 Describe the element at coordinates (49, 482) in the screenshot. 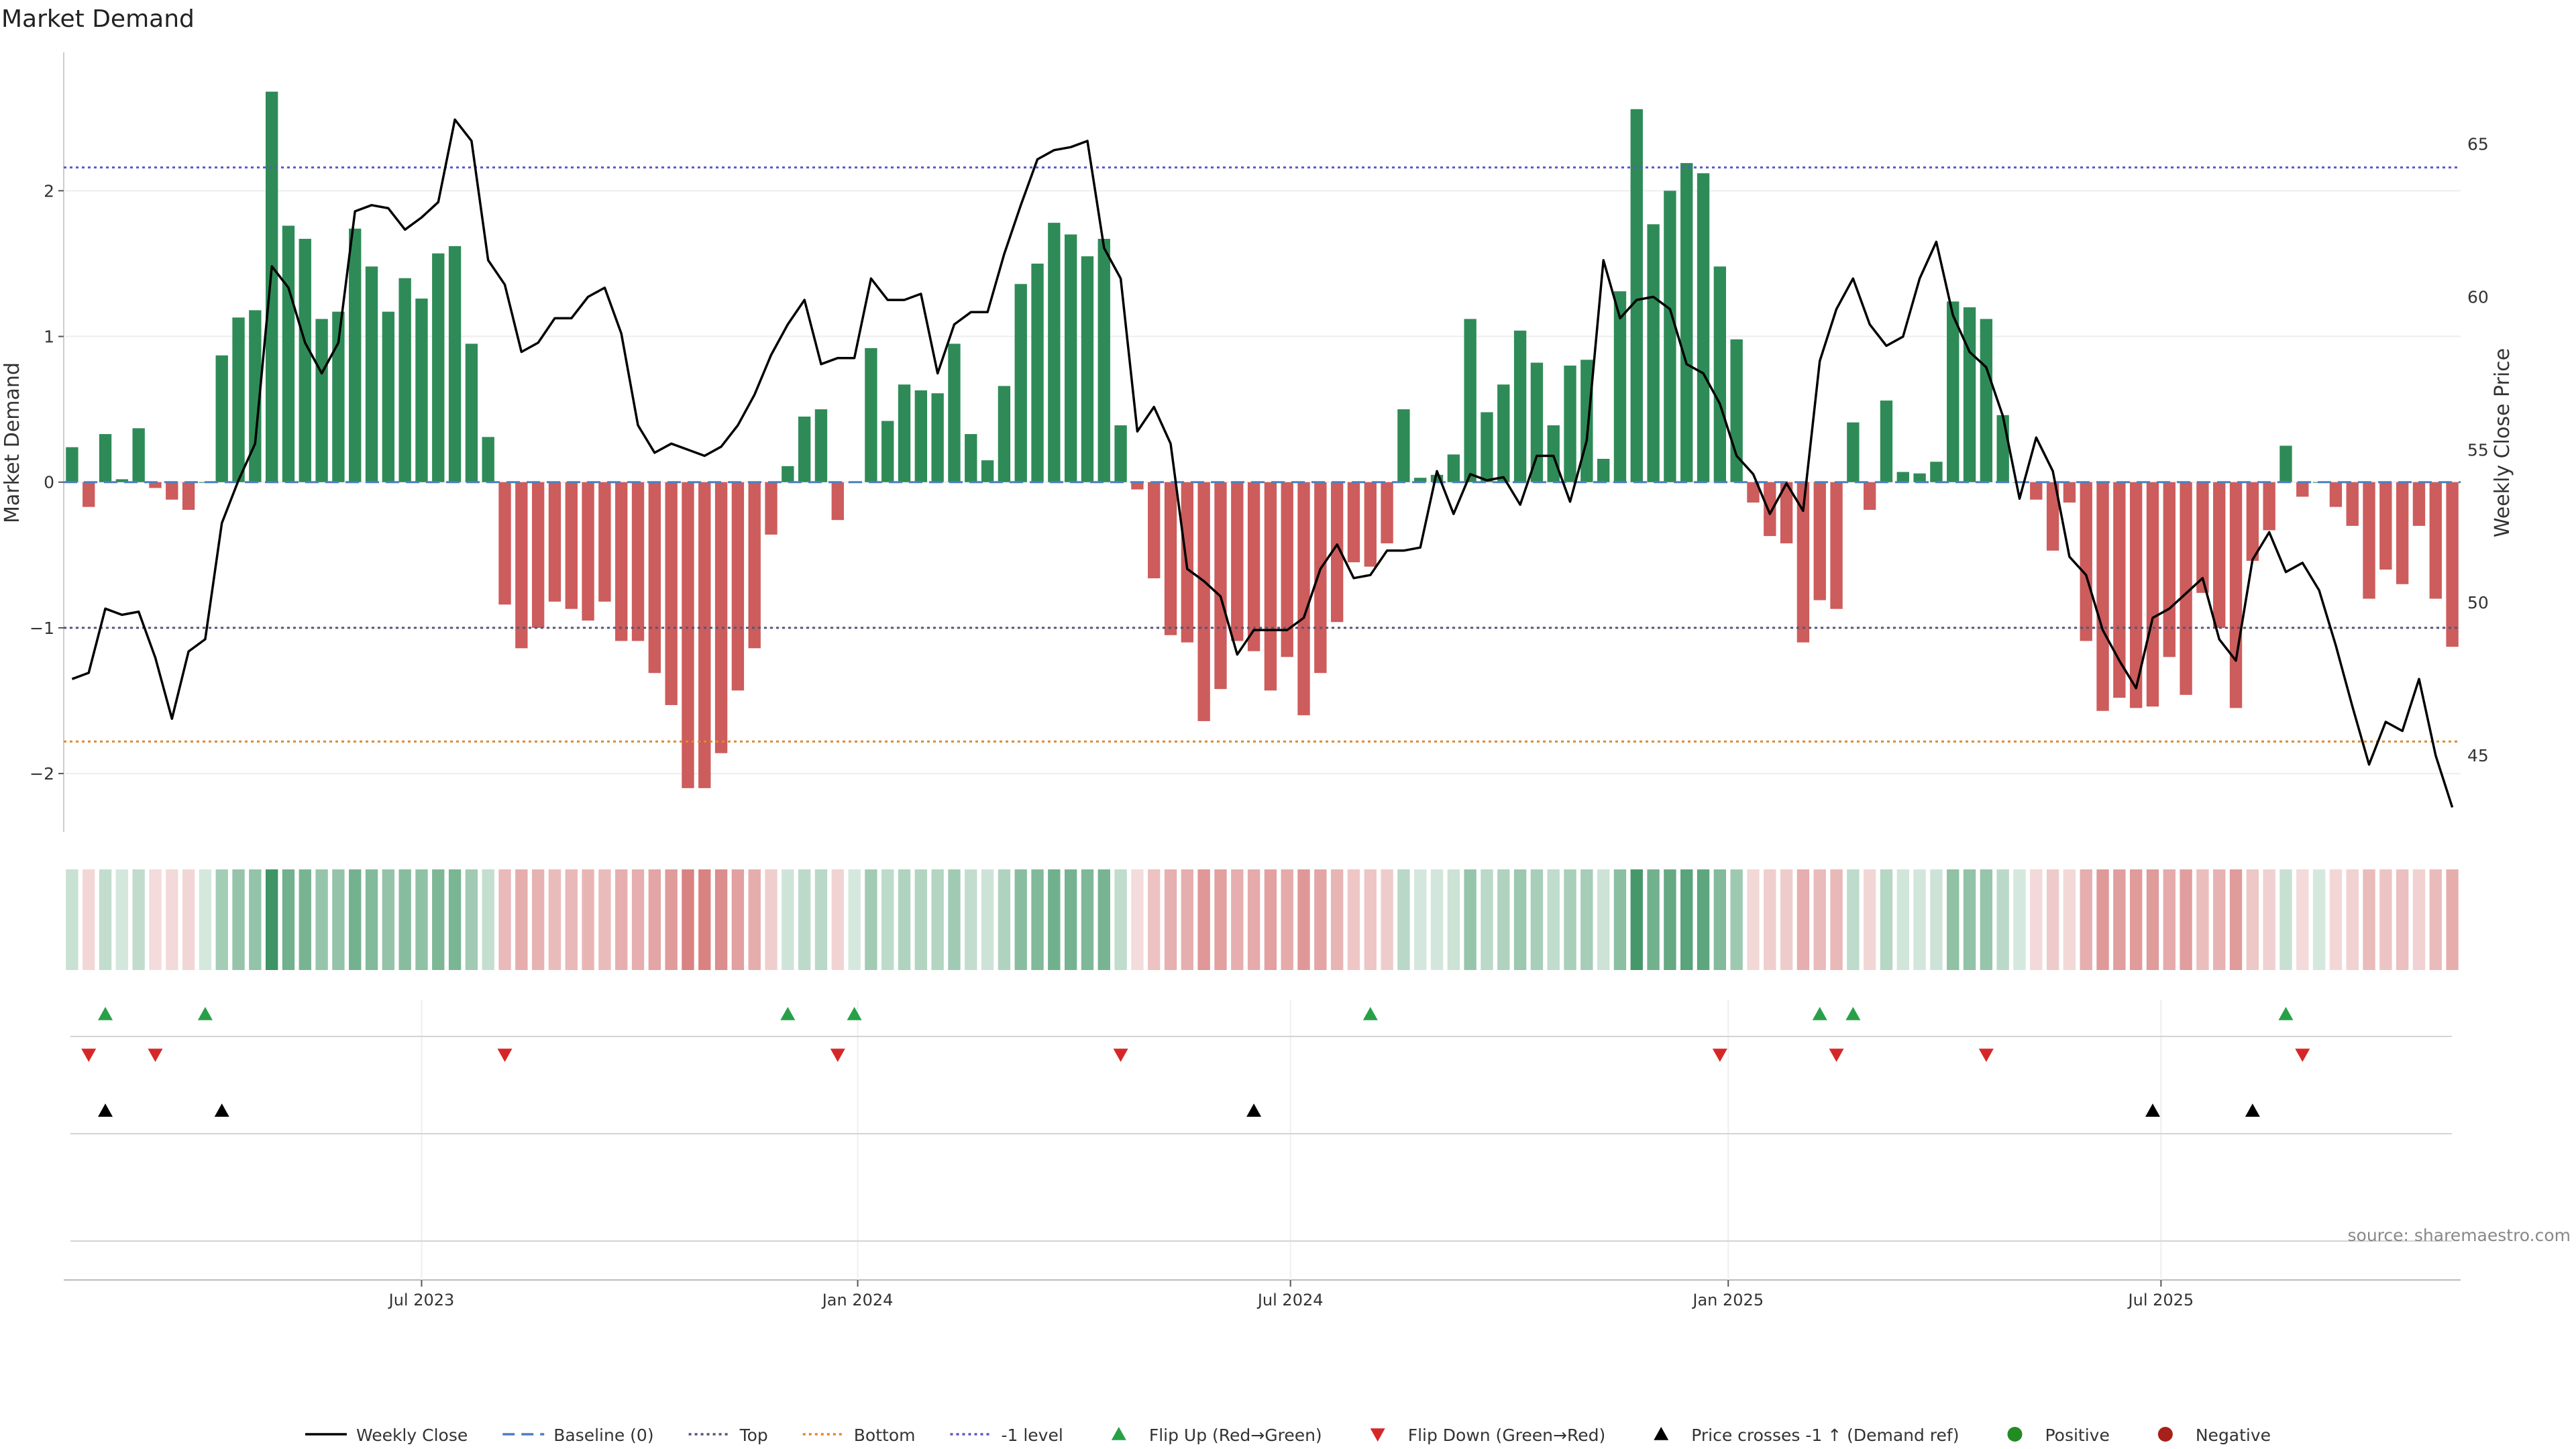

I see `y-tick-label-left: 0` at that location.